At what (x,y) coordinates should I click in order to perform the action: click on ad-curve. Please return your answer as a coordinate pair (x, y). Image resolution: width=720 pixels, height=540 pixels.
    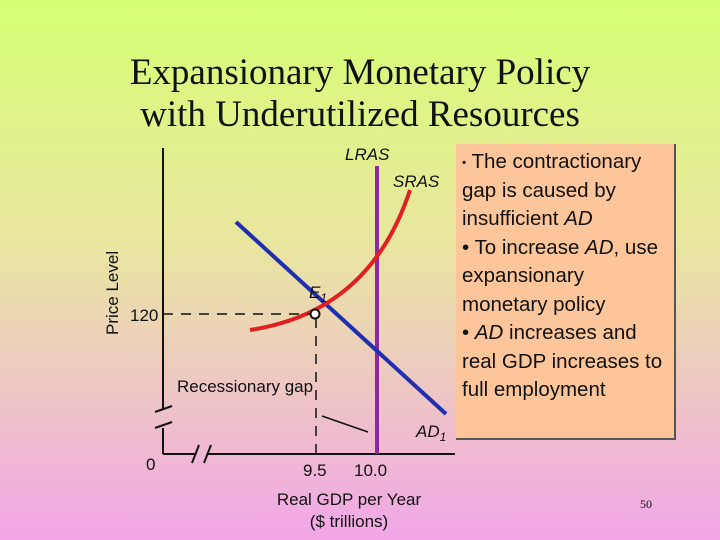
    Looking at the image, I should click on (341, 318).